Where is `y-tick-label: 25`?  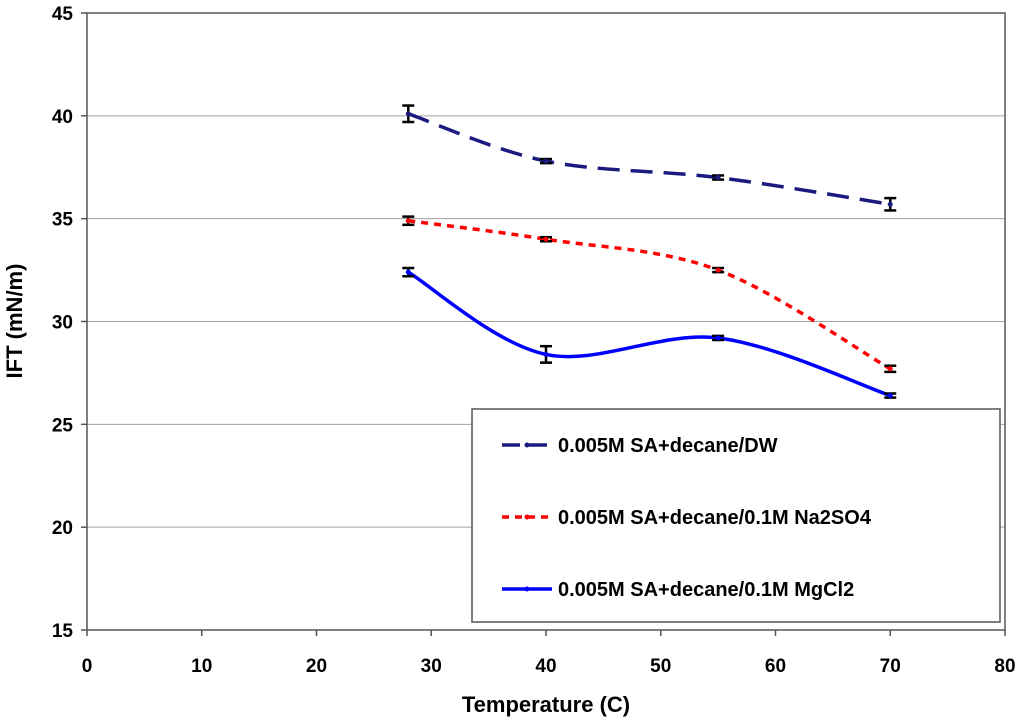 y-tick-label: 25 is located at coordinates (63, 425).